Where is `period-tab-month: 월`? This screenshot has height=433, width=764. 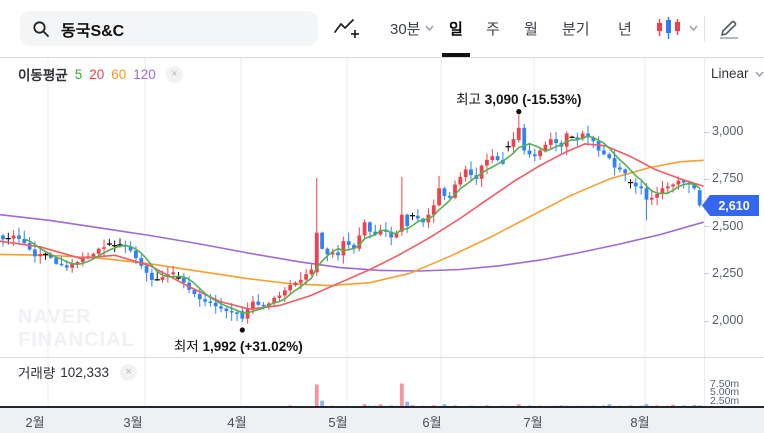 period-tab-month: 월 is located at coordinates (531, 28).